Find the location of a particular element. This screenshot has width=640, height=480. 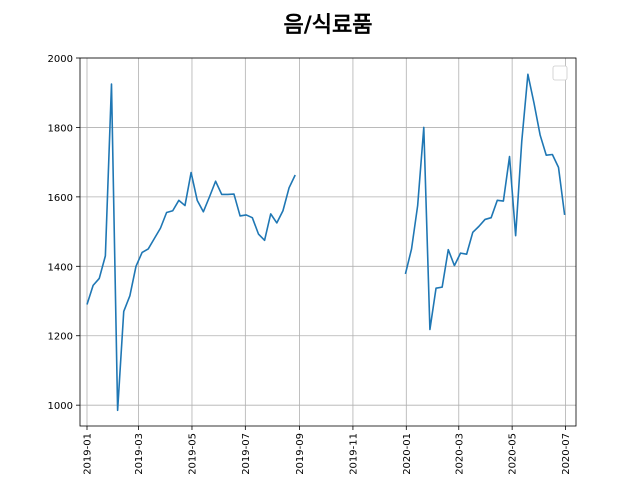

y-tick-label: 1200 is located at coordinates (60, 337).